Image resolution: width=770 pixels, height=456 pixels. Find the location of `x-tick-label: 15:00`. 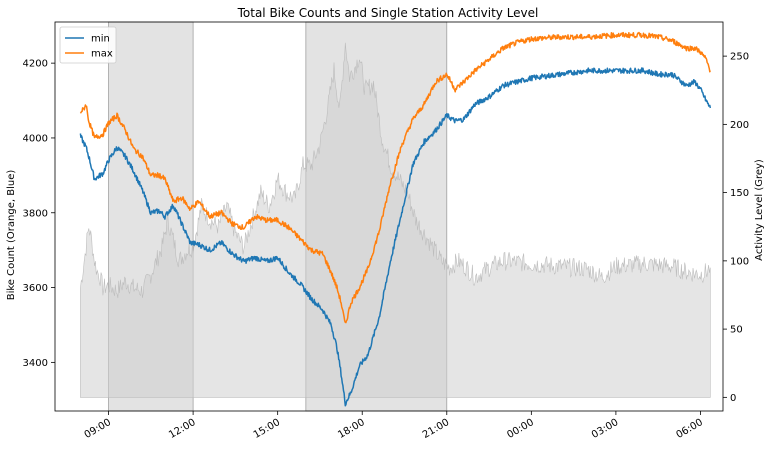

x-tick-label: 15:00 is located at coordinates (267, 429).